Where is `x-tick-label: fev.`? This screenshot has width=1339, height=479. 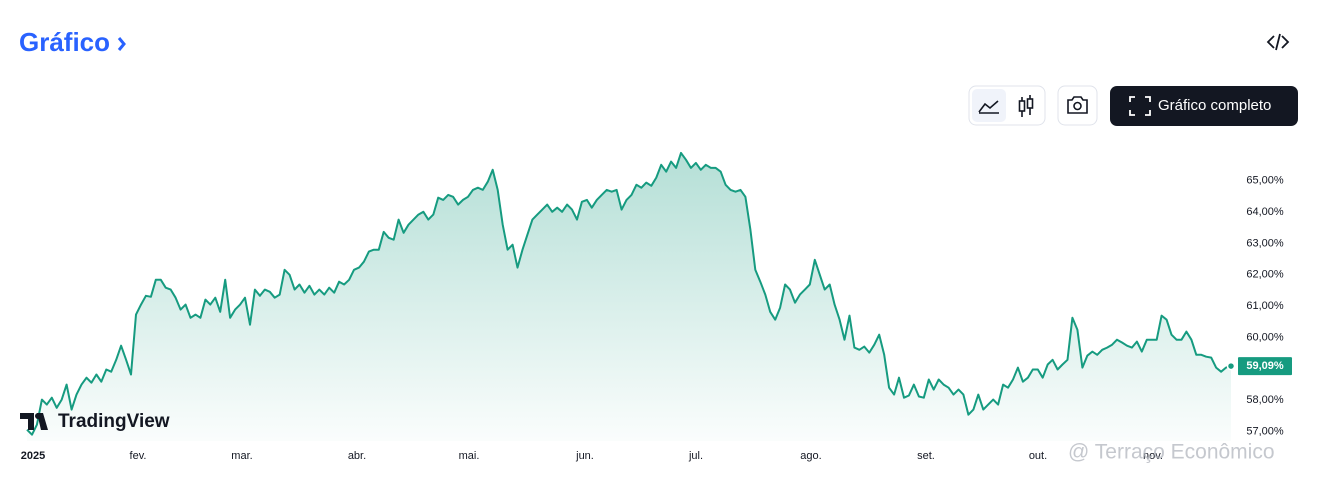 x-tick-label: fev. is located at coordinates (138, 456).